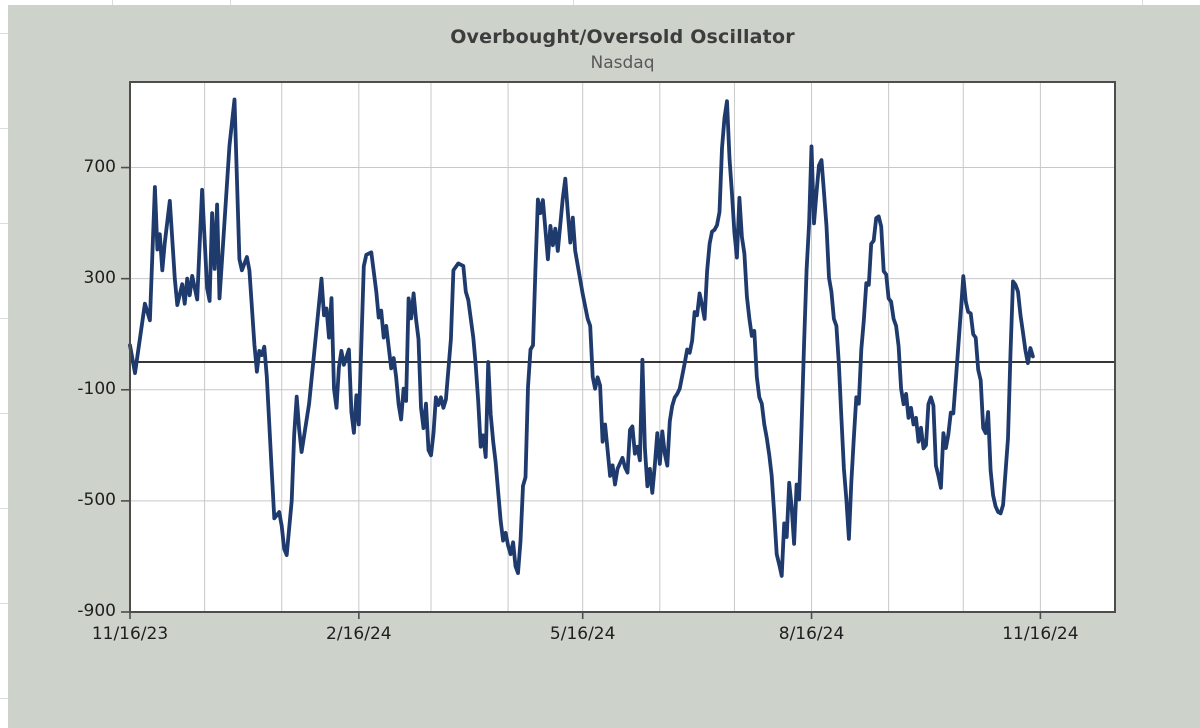 Image resolution: width=1200 pixels, height=728 pixels. I want to click on y-tick-label: 300, so click(99, 277).